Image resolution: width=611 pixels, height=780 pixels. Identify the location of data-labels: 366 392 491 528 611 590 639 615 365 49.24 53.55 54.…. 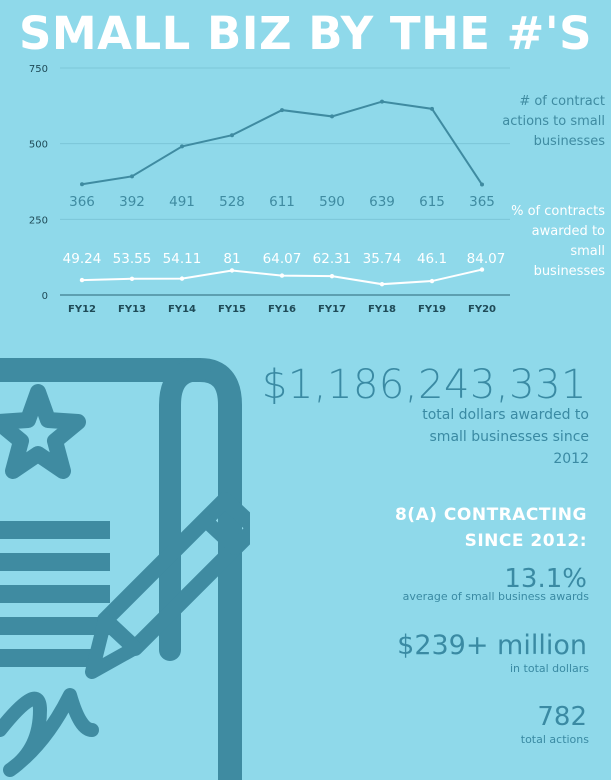
(284, 230).